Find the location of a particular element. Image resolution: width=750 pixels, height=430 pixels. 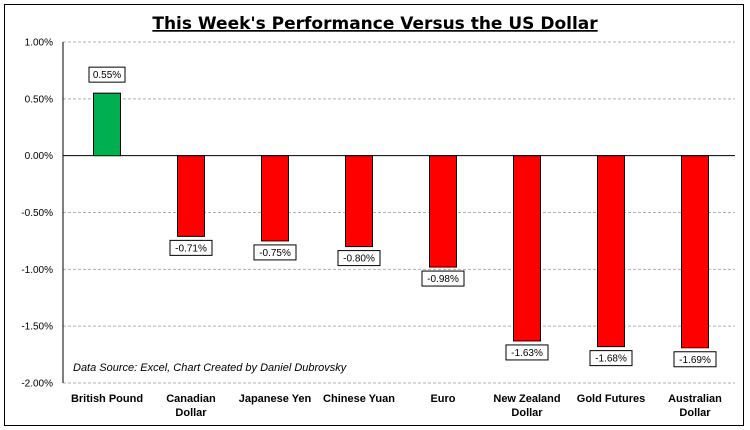

y-tick-label: -1.50% is located at coordinates (37, 327).